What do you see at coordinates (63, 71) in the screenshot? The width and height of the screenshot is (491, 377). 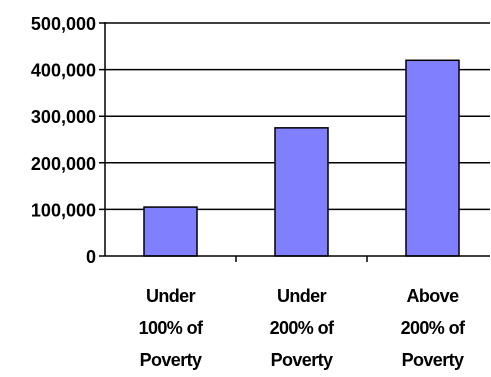 I see `y-tick-label: 400,000` at bounding box center [63, 71].